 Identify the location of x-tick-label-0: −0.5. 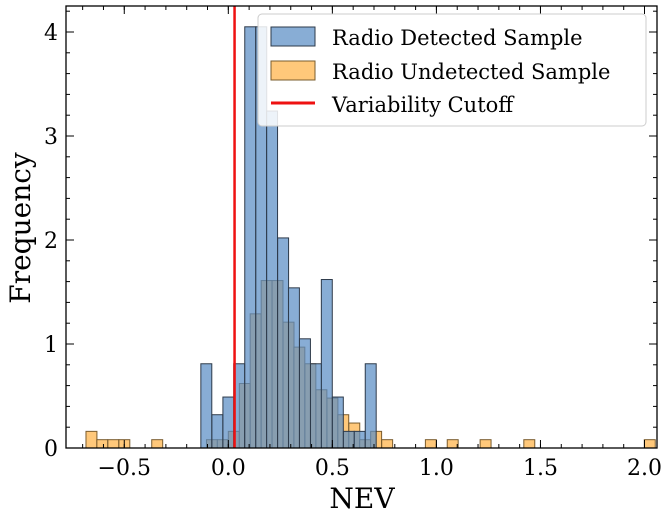
(124, 468).